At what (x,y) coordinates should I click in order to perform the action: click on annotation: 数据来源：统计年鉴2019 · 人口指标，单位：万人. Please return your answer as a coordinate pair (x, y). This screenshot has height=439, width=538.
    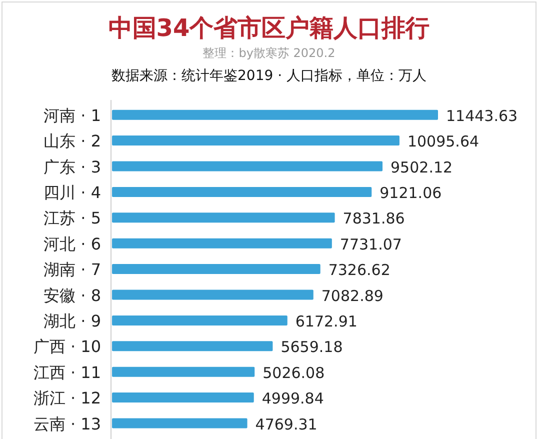
    Looking at the image, I should click on (269, 76).